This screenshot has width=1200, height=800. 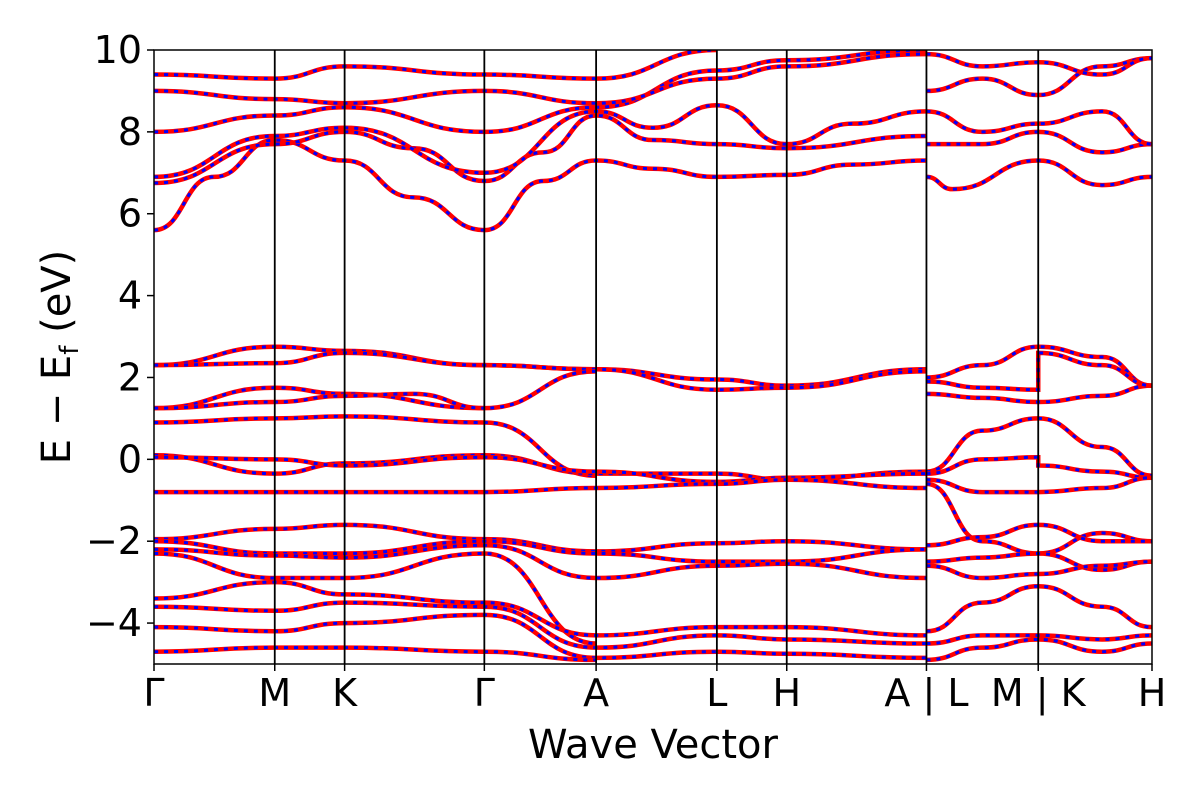 What do you see at coordinates (596, 693) in the screenshot?
I see `x-tick-label: A` at bounding box center [596, 693].